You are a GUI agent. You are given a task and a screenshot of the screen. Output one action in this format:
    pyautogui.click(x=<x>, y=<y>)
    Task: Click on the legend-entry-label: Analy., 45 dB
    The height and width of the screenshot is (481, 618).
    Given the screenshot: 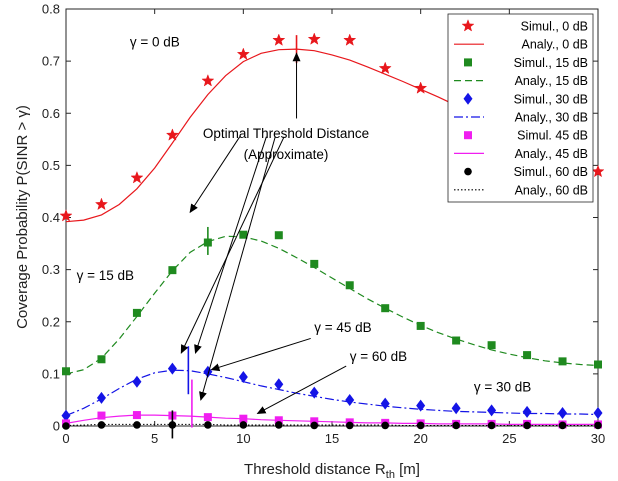 What is the action you would take?
    pyautogui.click(x=551, y=154)
    